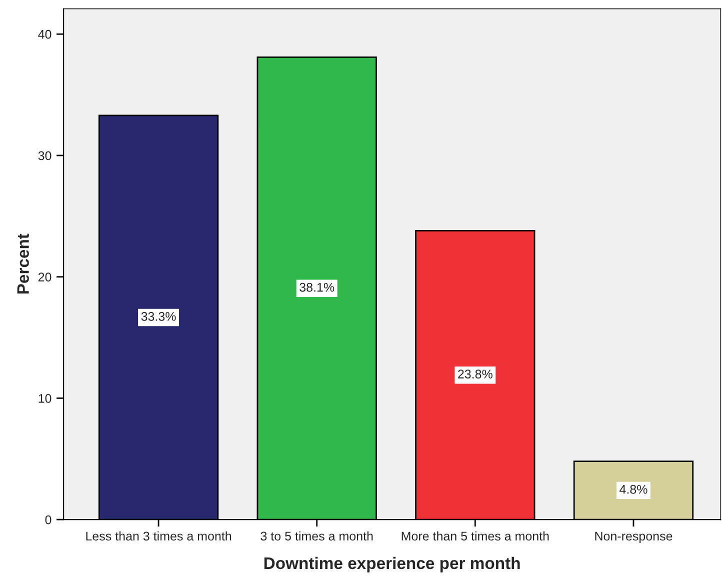  What do you see at coordinates (159, 536) in the screenshot?
I see `x-tick-label: Less than 3 times a month` at bounding box center [159, 536].